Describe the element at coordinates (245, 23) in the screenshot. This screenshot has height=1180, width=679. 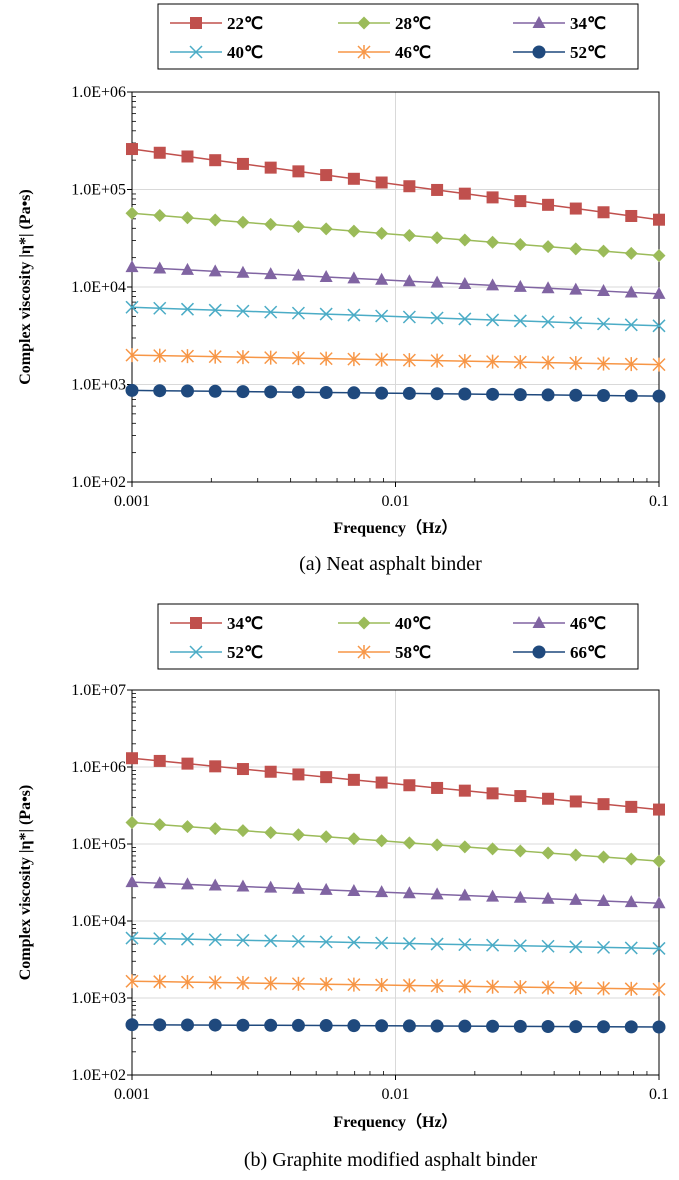
I see `legend-label: 22℃` at that location.